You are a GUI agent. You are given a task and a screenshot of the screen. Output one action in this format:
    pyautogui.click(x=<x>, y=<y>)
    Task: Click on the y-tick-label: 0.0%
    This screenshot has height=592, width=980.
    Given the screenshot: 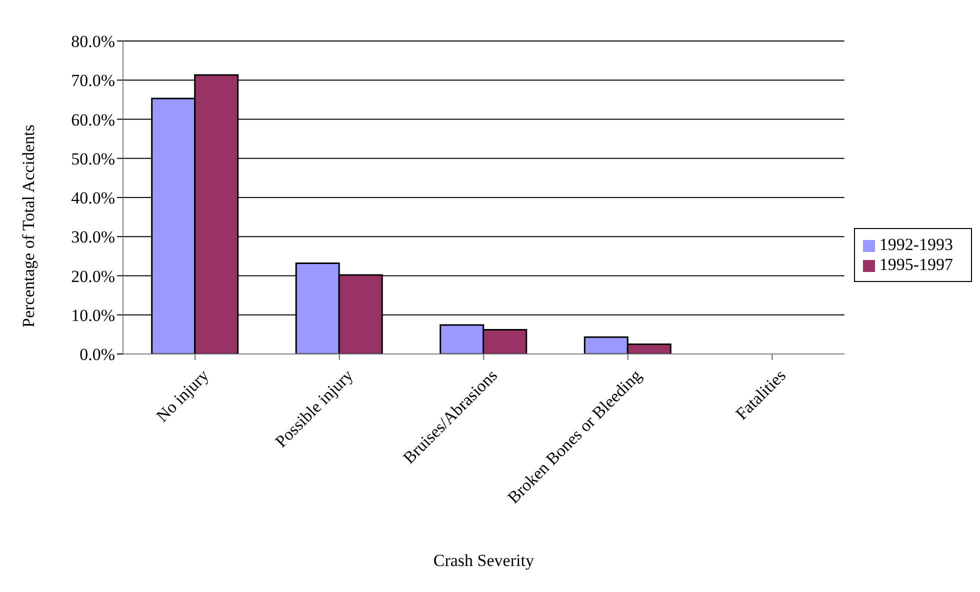 What is the action you would take?
    pyautogui.click(x=97, y=354)
    